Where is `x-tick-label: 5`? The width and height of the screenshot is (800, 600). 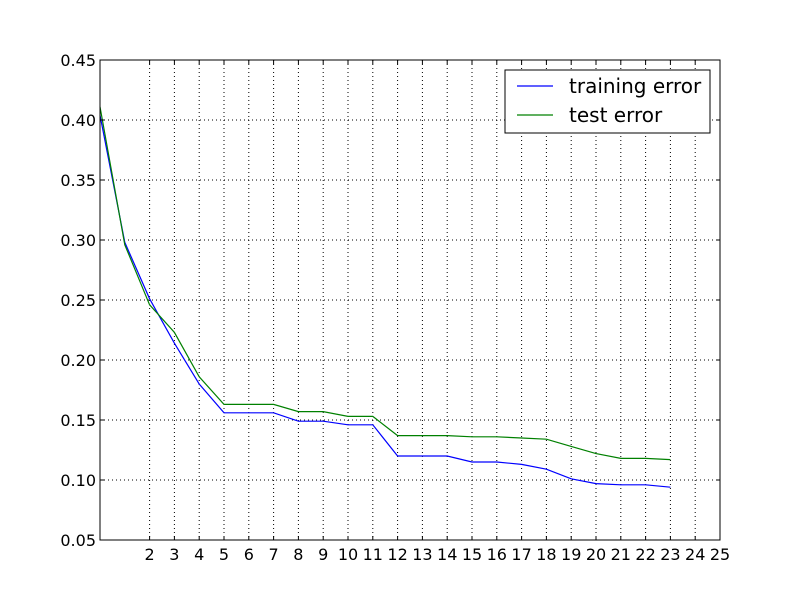
x-tick-label: 5 is located at coordinates (224, 554).